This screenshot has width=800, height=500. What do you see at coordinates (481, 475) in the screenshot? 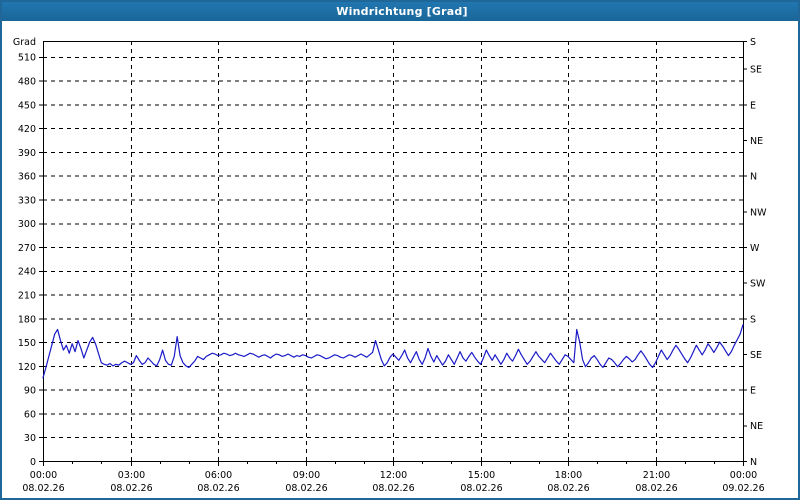
I see `x-tick-time-label: 15:00` at bounding box center [481, 475].